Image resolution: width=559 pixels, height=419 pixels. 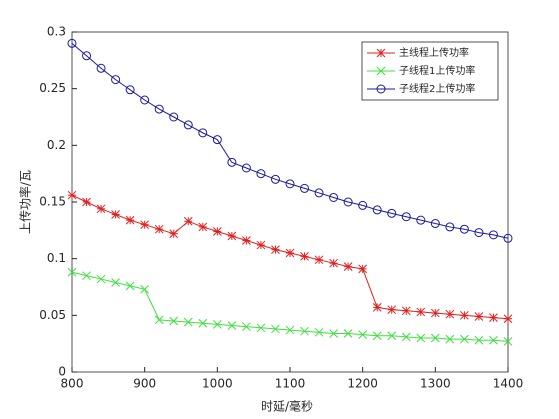 I want to click on y-tick-label: 0.3, so click(x=56, y=32).